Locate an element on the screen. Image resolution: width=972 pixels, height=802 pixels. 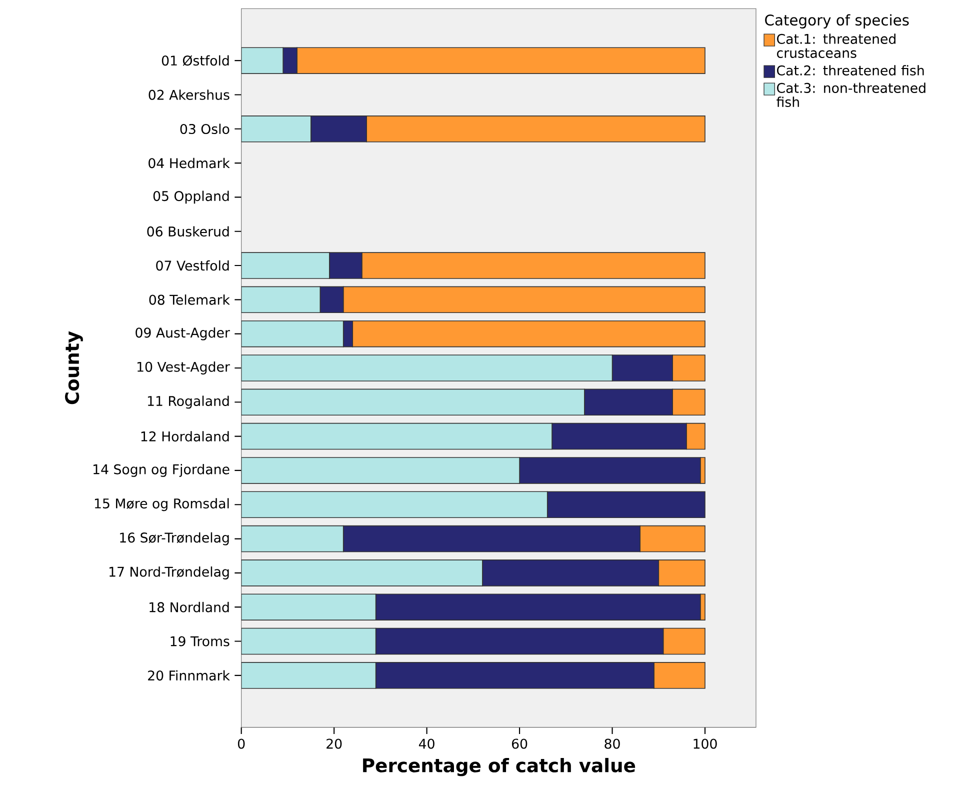
y-tick-label: 03 Oslo is located at coordinates (205, 129).